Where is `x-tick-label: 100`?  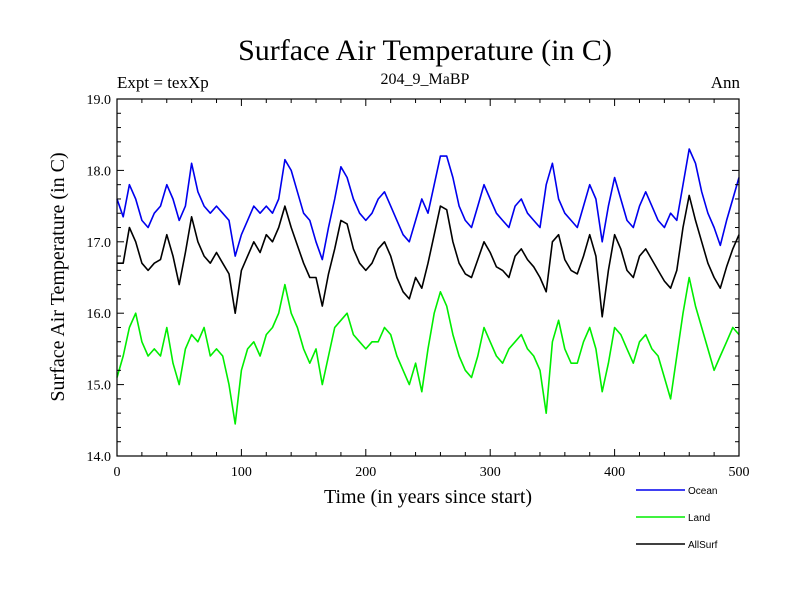
x-tick-label: 100 is located at coordinates (241, 472).